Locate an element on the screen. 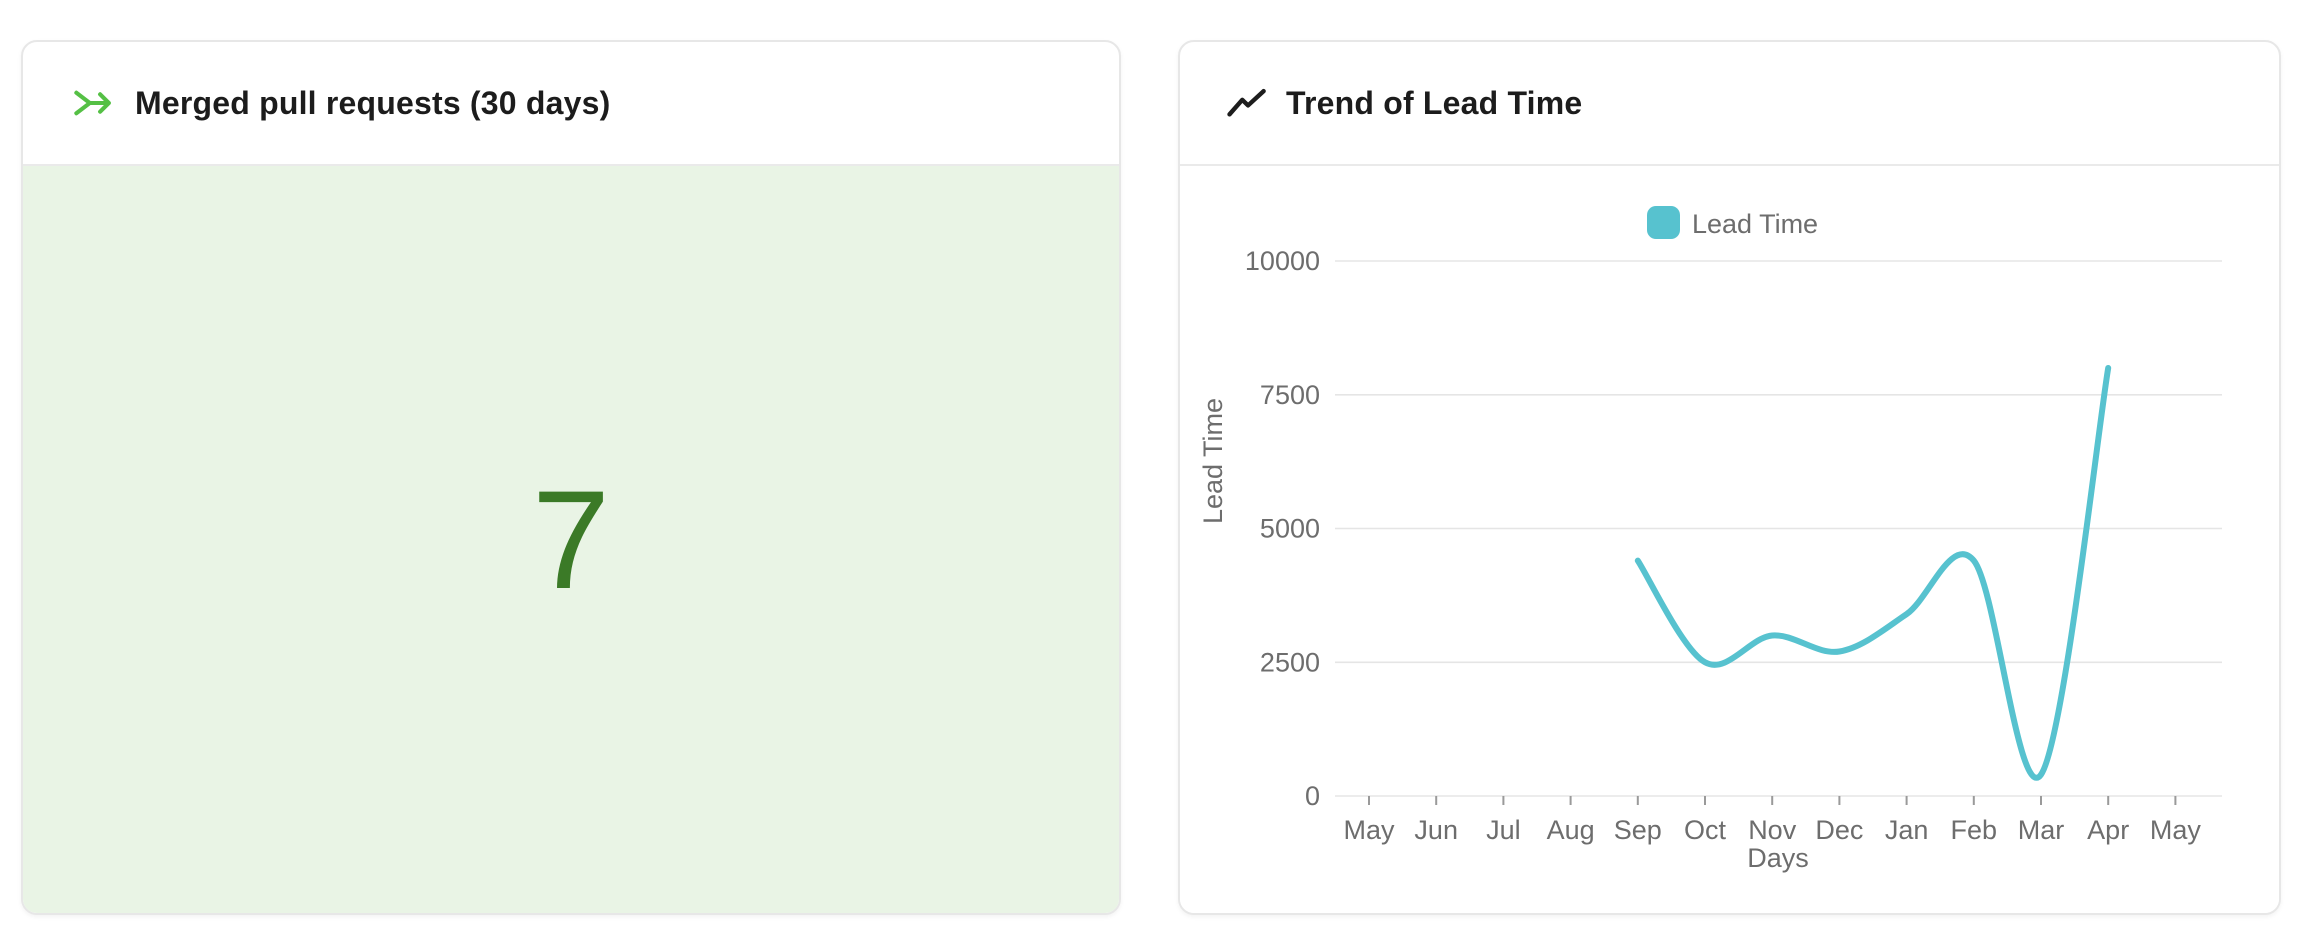  merged-pr-value: 7 is located at coordinates (571, 539).